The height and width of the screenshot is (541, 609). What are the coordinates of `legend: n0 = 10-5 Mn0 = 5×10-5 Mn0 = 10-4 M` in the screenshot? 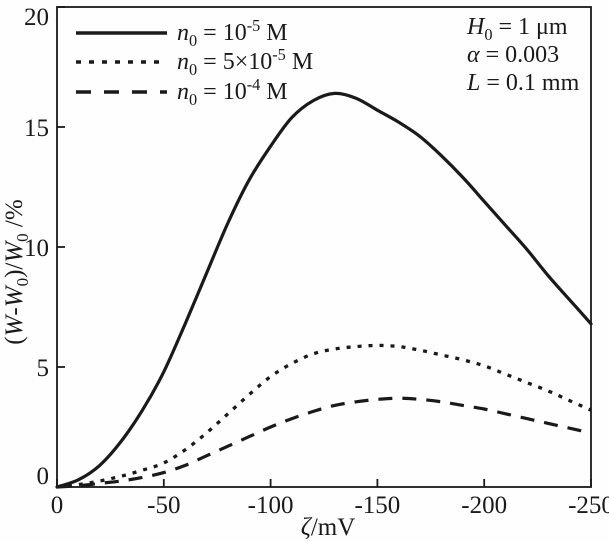 It's located at (194, 62).